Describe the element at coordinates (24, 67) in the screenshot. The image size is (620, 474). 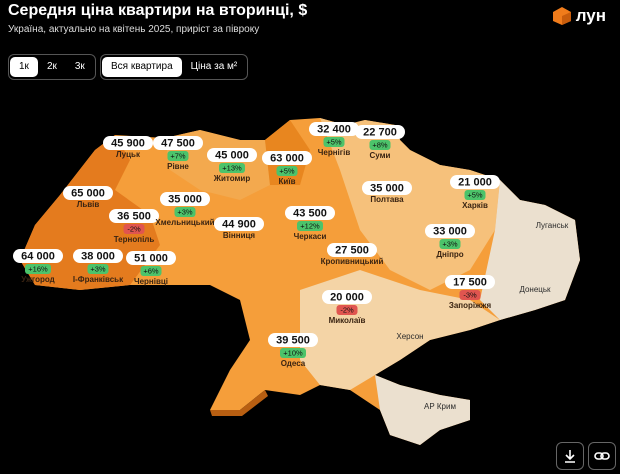
I see `tab: 1к` at that location.